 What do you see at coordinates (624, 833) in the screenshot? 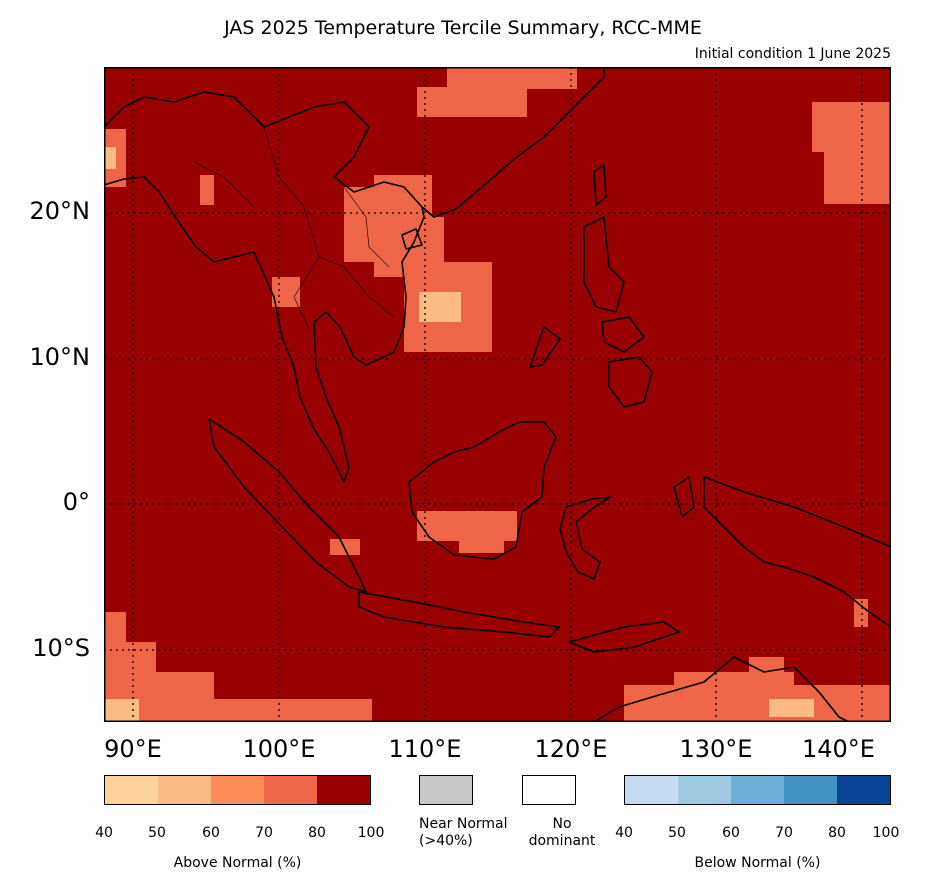
I see `legend-below-tick-40: 40` at bounding box center [624, 833].